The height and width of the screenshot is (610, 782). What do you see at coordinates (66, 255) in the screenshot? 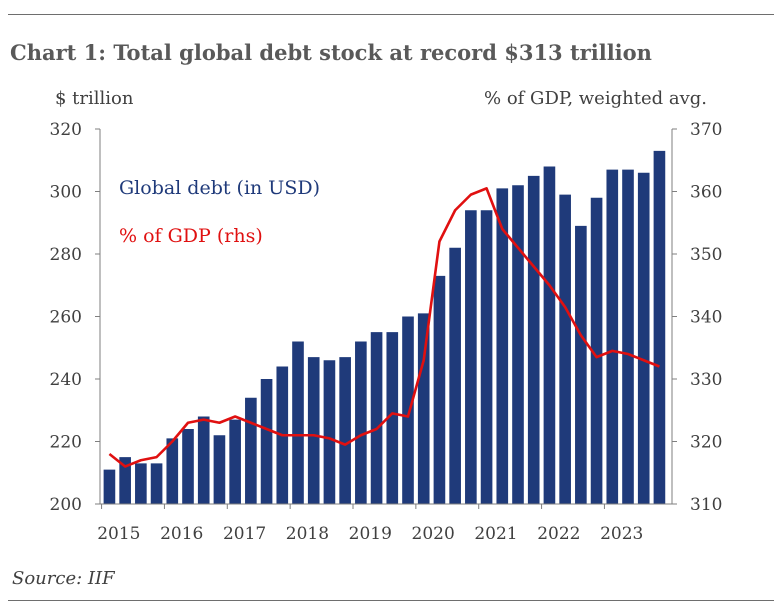
I see `left-tick-label: 280` at bounding box center [66, 255].